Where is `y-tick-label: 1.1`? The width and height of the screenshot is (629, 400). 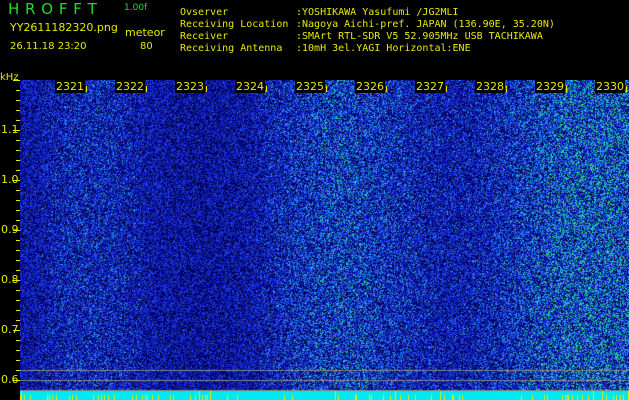 y-tick-label: 1.1 is located at coordinates (10, 129).